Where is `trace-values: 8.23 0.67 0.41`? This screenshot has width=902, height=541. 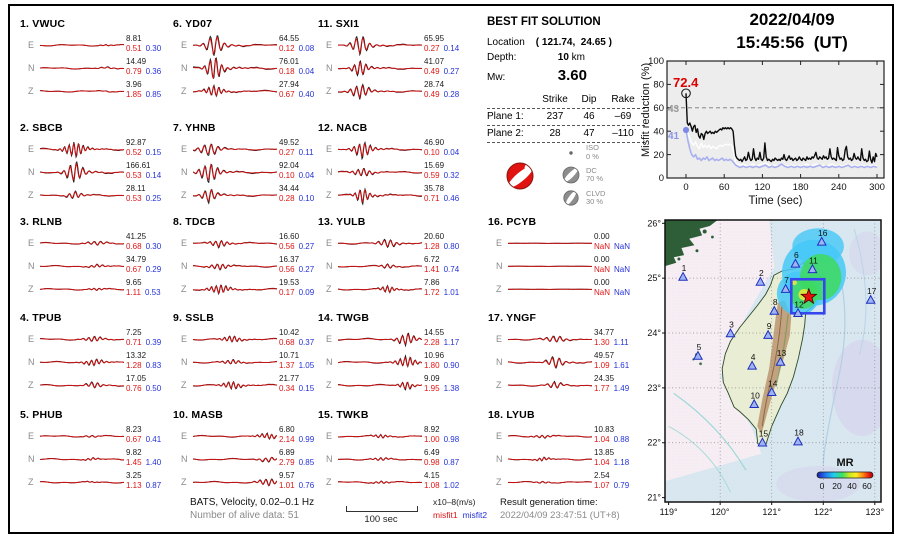 trace-values: 8.23 0.67 0.41 is located at coordinates (150, 435).